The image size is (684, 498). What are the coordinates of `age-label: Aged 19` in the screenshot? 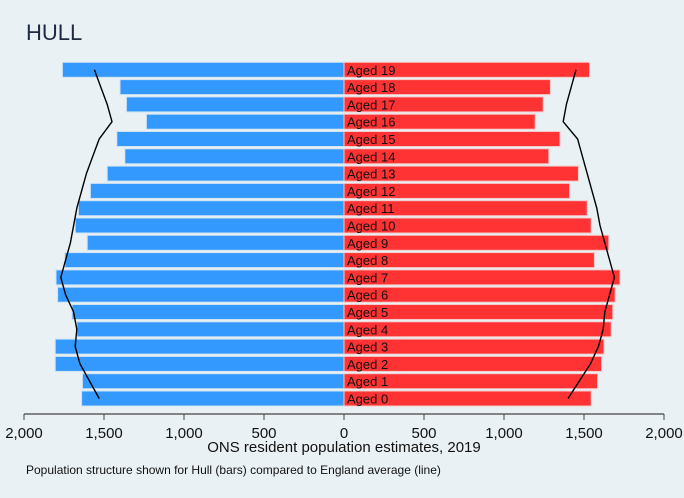 It's located at (371, 70).